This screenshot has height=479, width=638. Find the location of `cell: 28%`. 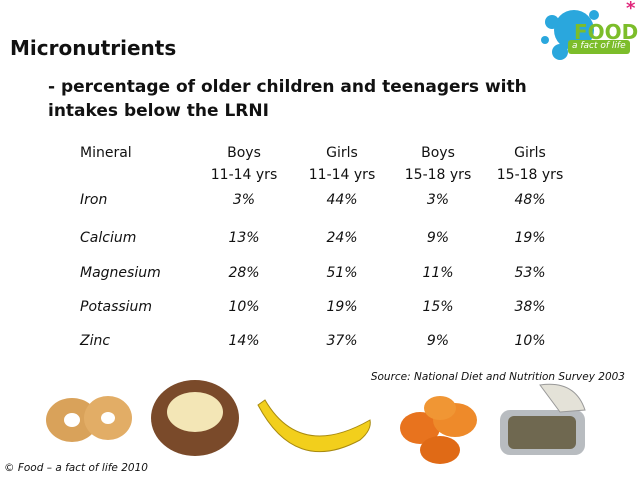

cell: 28% is located at coordinates (244, 273).